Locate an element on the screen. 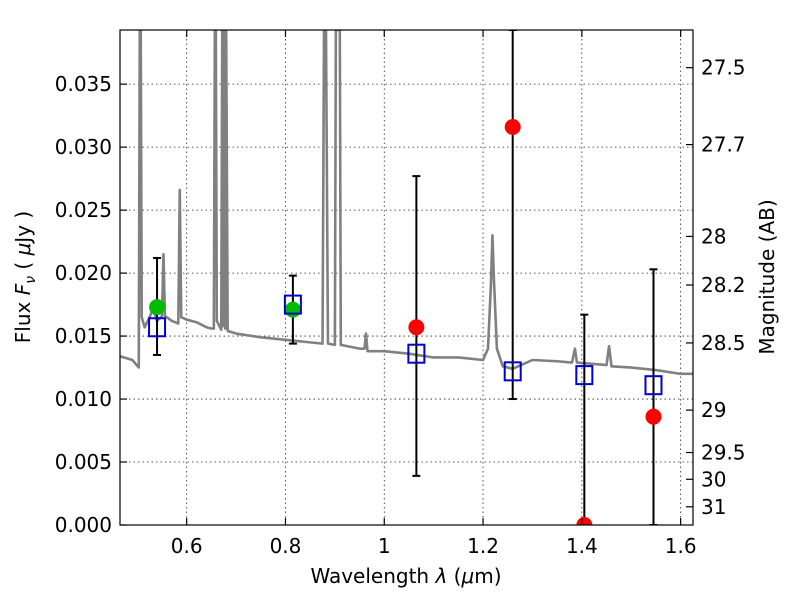  y2-tick-label: 27.7 is located at coordinates (723, 145).